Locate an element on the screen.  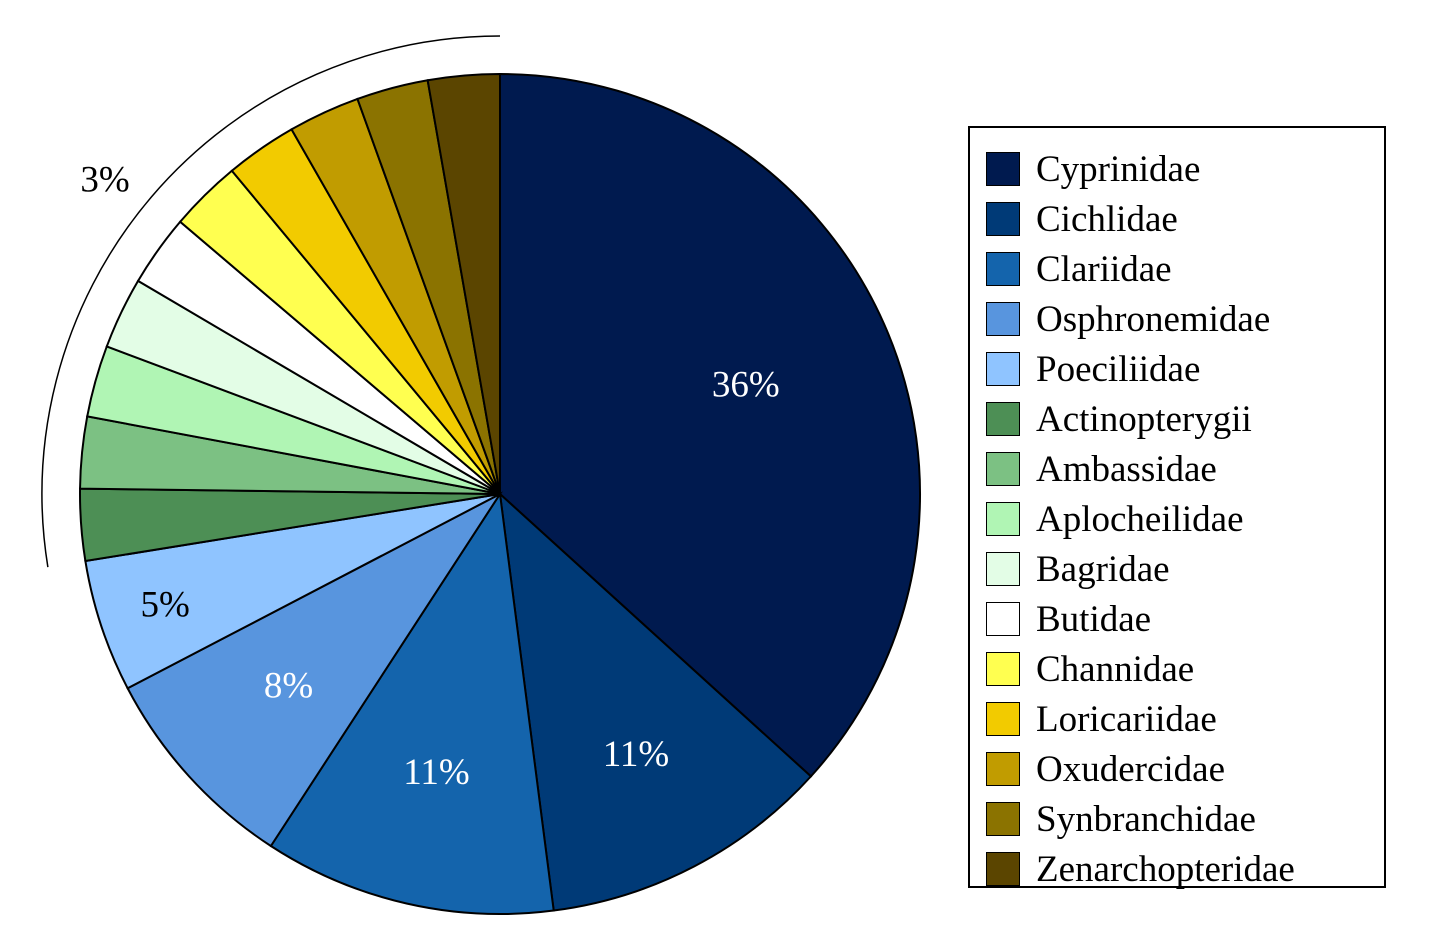
legend-label: Cichlidae is located at coordinates (1107, 219).